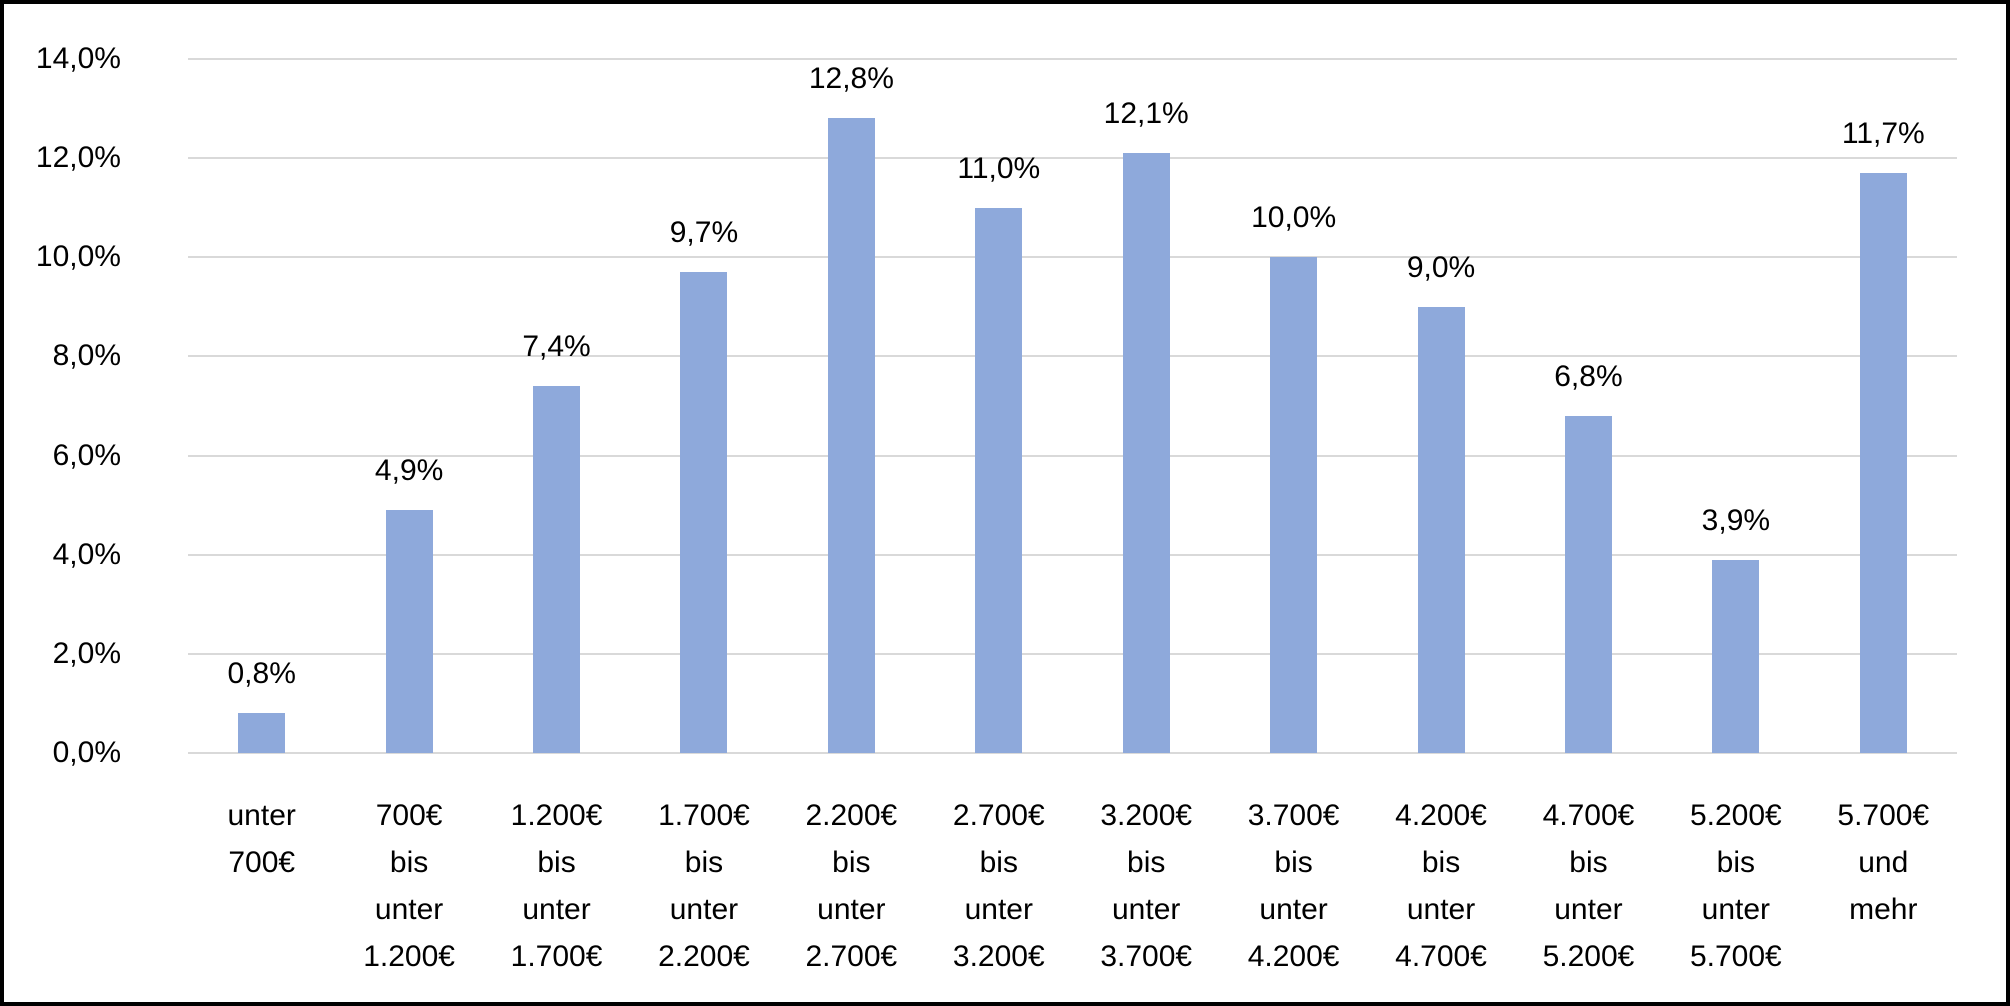 The image size is (2010, 1006). I want to click on x-axis-category-label: 3.700€ bis unter 4.200€, so click(1293, 886).